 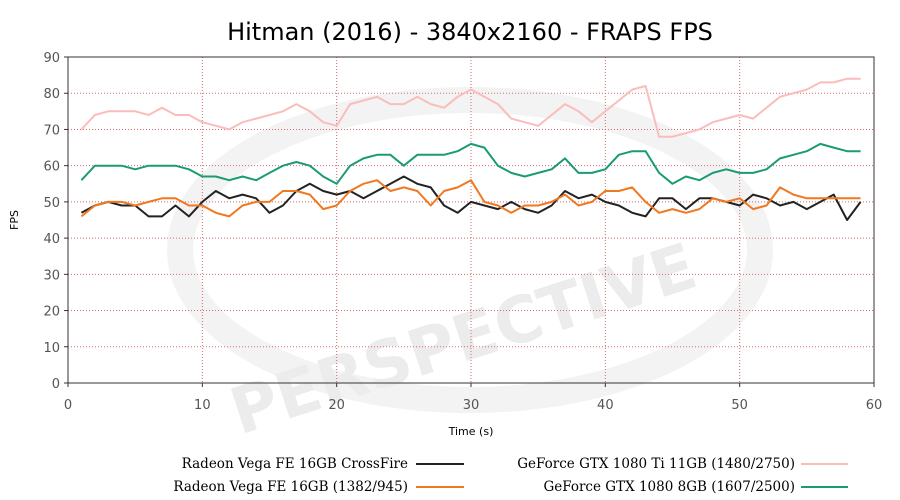 What do you see at coordinates (51, 167) in the screenshot?
I see `y-tick-label: 60` at bounding box center [51, 167].